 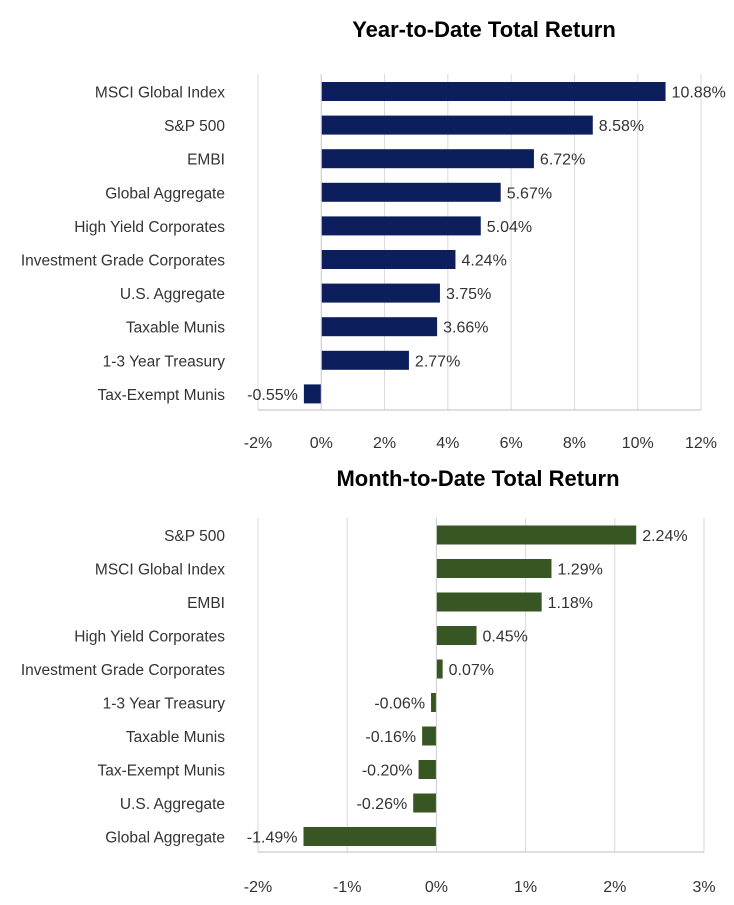 I want to click on ytd-data-label: -0.55%, so click(x=272, y=395).